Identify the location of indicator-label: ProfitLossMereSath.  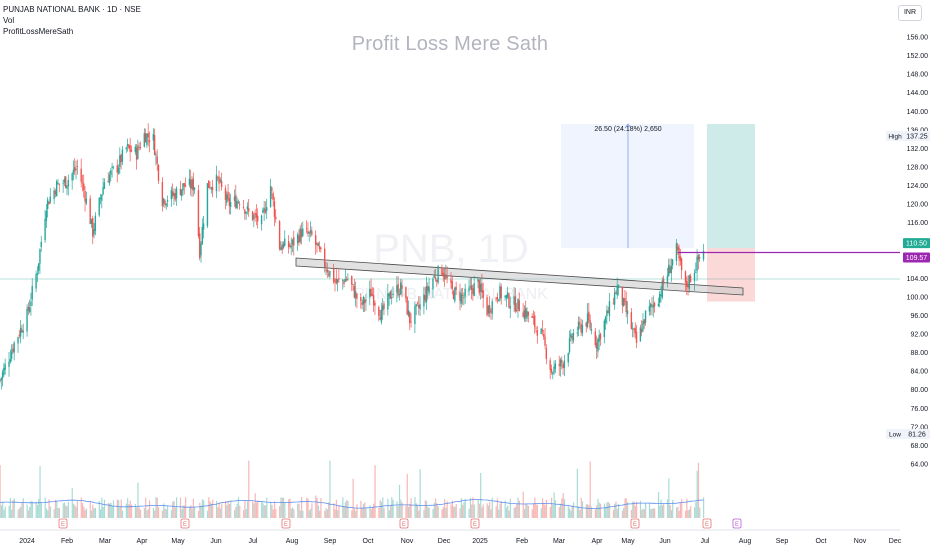
(38, 31).